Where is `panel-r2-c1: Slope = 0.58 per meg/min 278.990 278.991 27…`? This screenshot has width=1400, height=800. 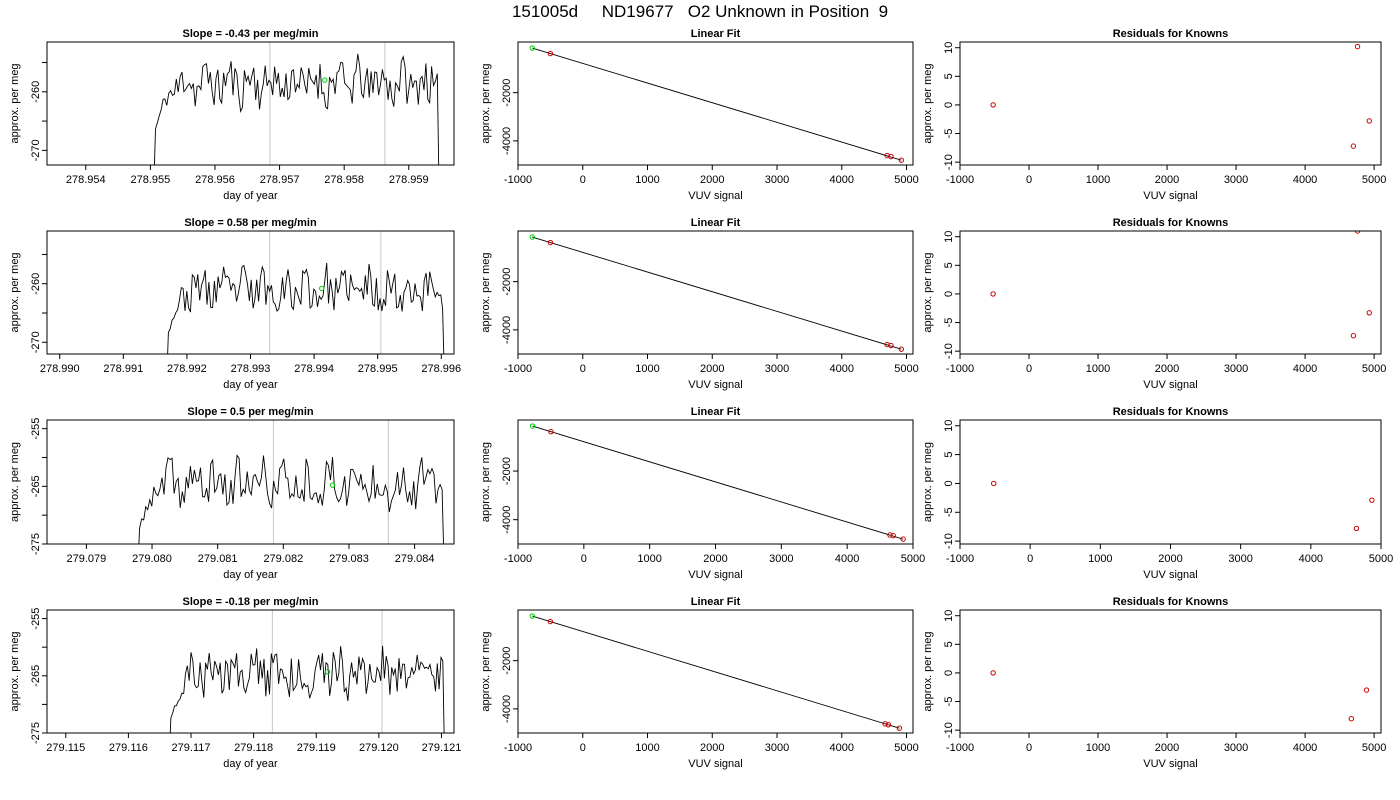
panel-r2-c1: Slope = 0.58 per meg/min 278.990 278.991 27… is located at coordinates (235, 304).